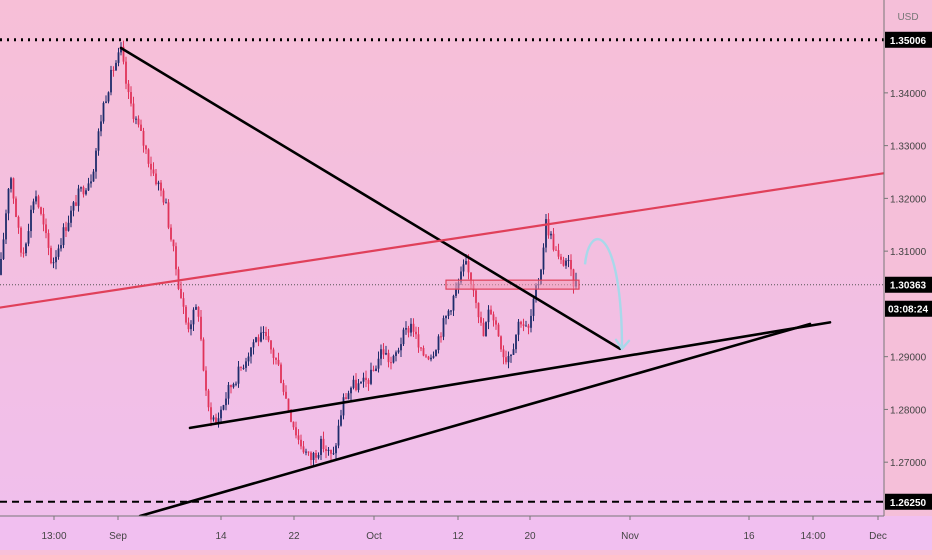 The height and width of the screenshot is (555, 932). Describe the element at coordinates (118, 536) in the screenshot. I see `x-tick-label: Sep` at that location.